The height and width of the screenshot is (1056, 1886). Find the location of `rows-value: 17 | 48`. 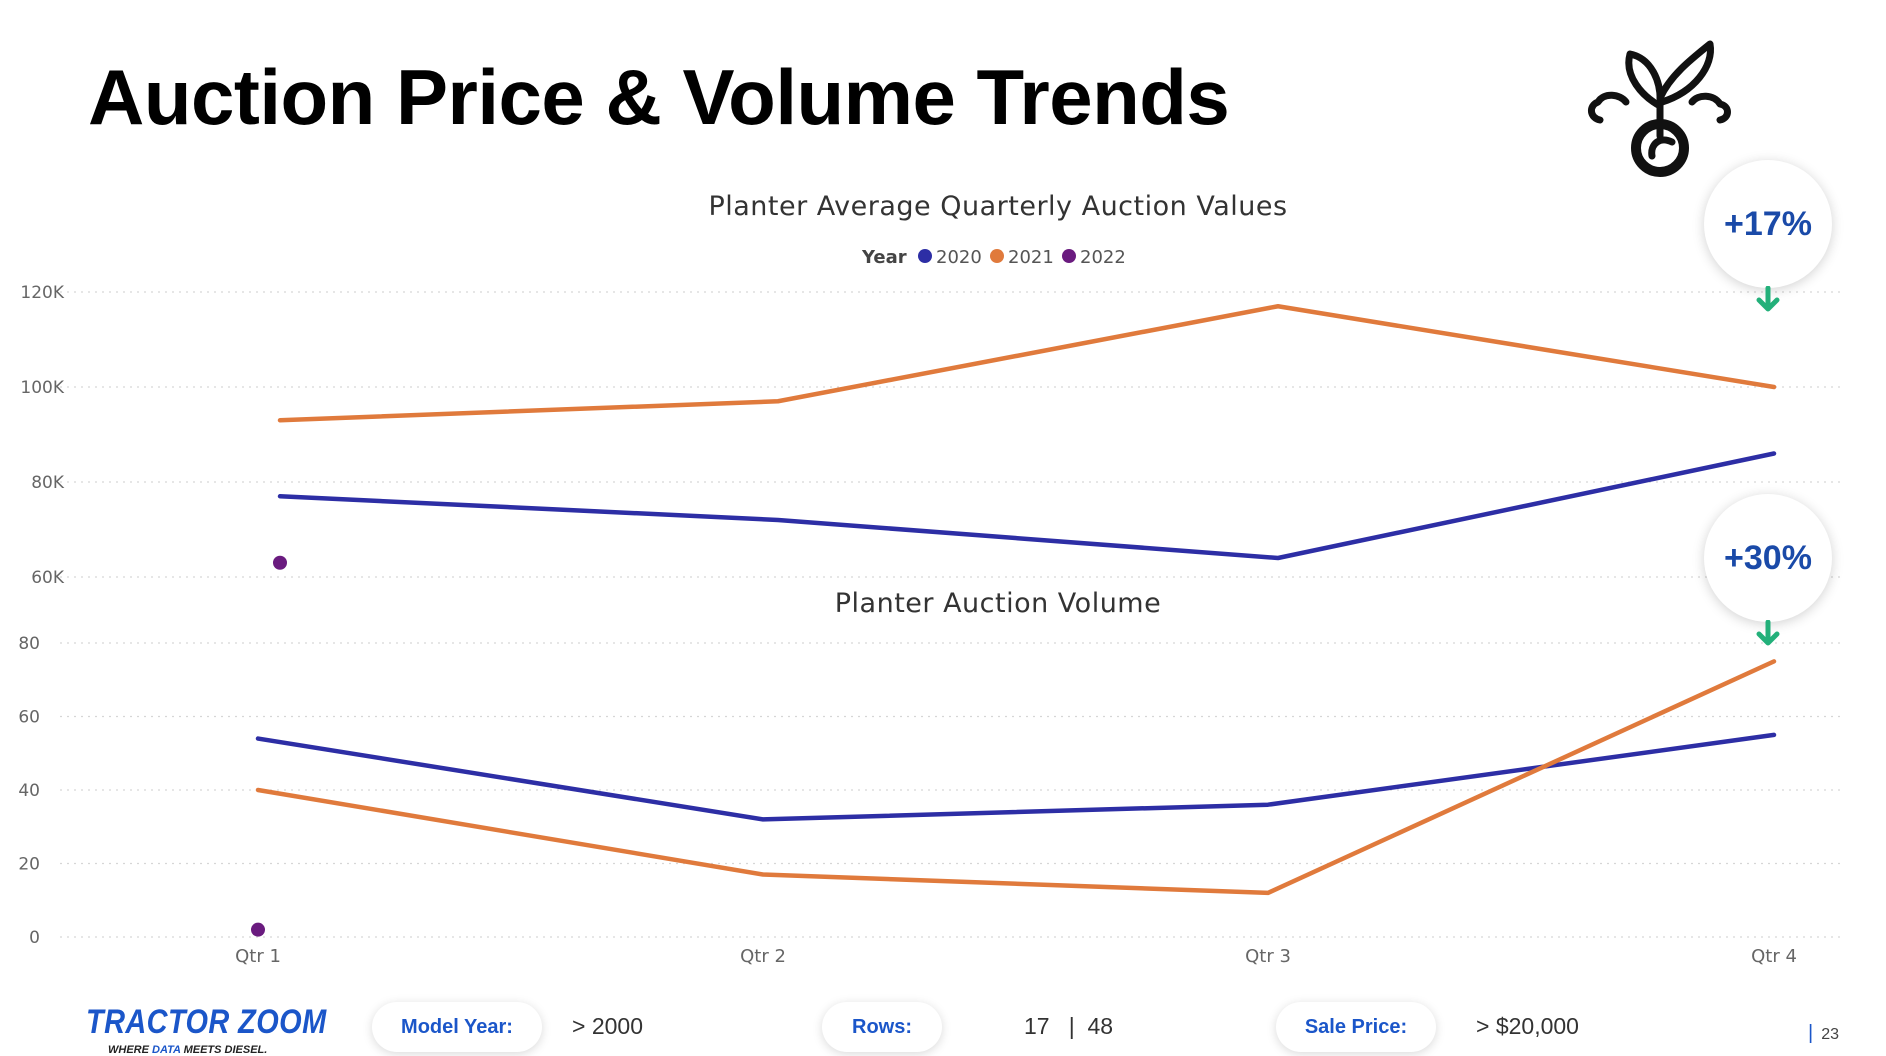

rows-value: 17 | 48 is located at coordinates (1069, 1026).